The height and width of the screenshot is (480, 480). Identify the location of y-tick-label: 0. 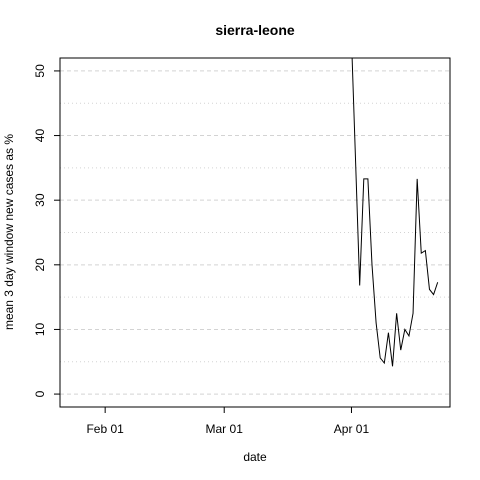
(40, 393).